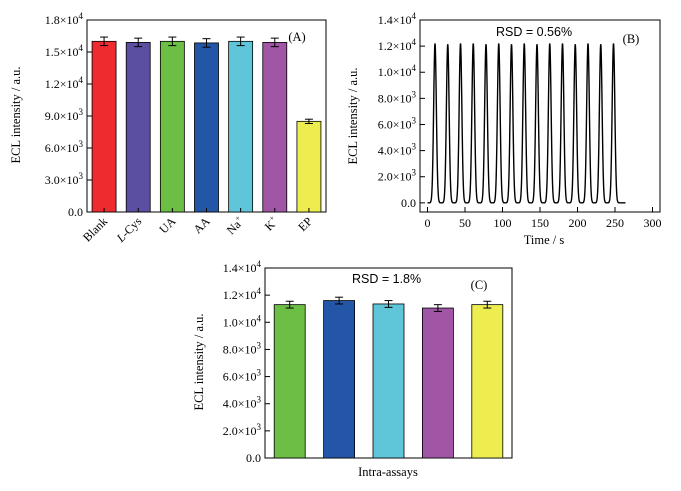  What do you see at coordinates (305, 224) in the screenshot?
I see `panel-a-x-tick-label: EP` at bounding box center [305, 224].